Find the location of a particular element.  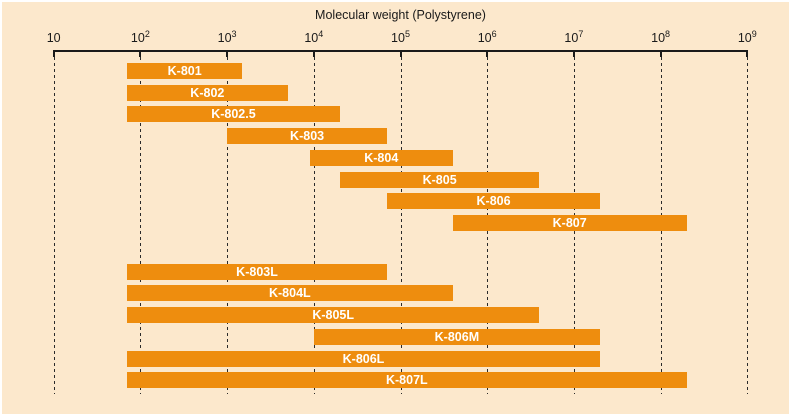

range-bar-k-804: K-804 is located at coordinates (381, 157).